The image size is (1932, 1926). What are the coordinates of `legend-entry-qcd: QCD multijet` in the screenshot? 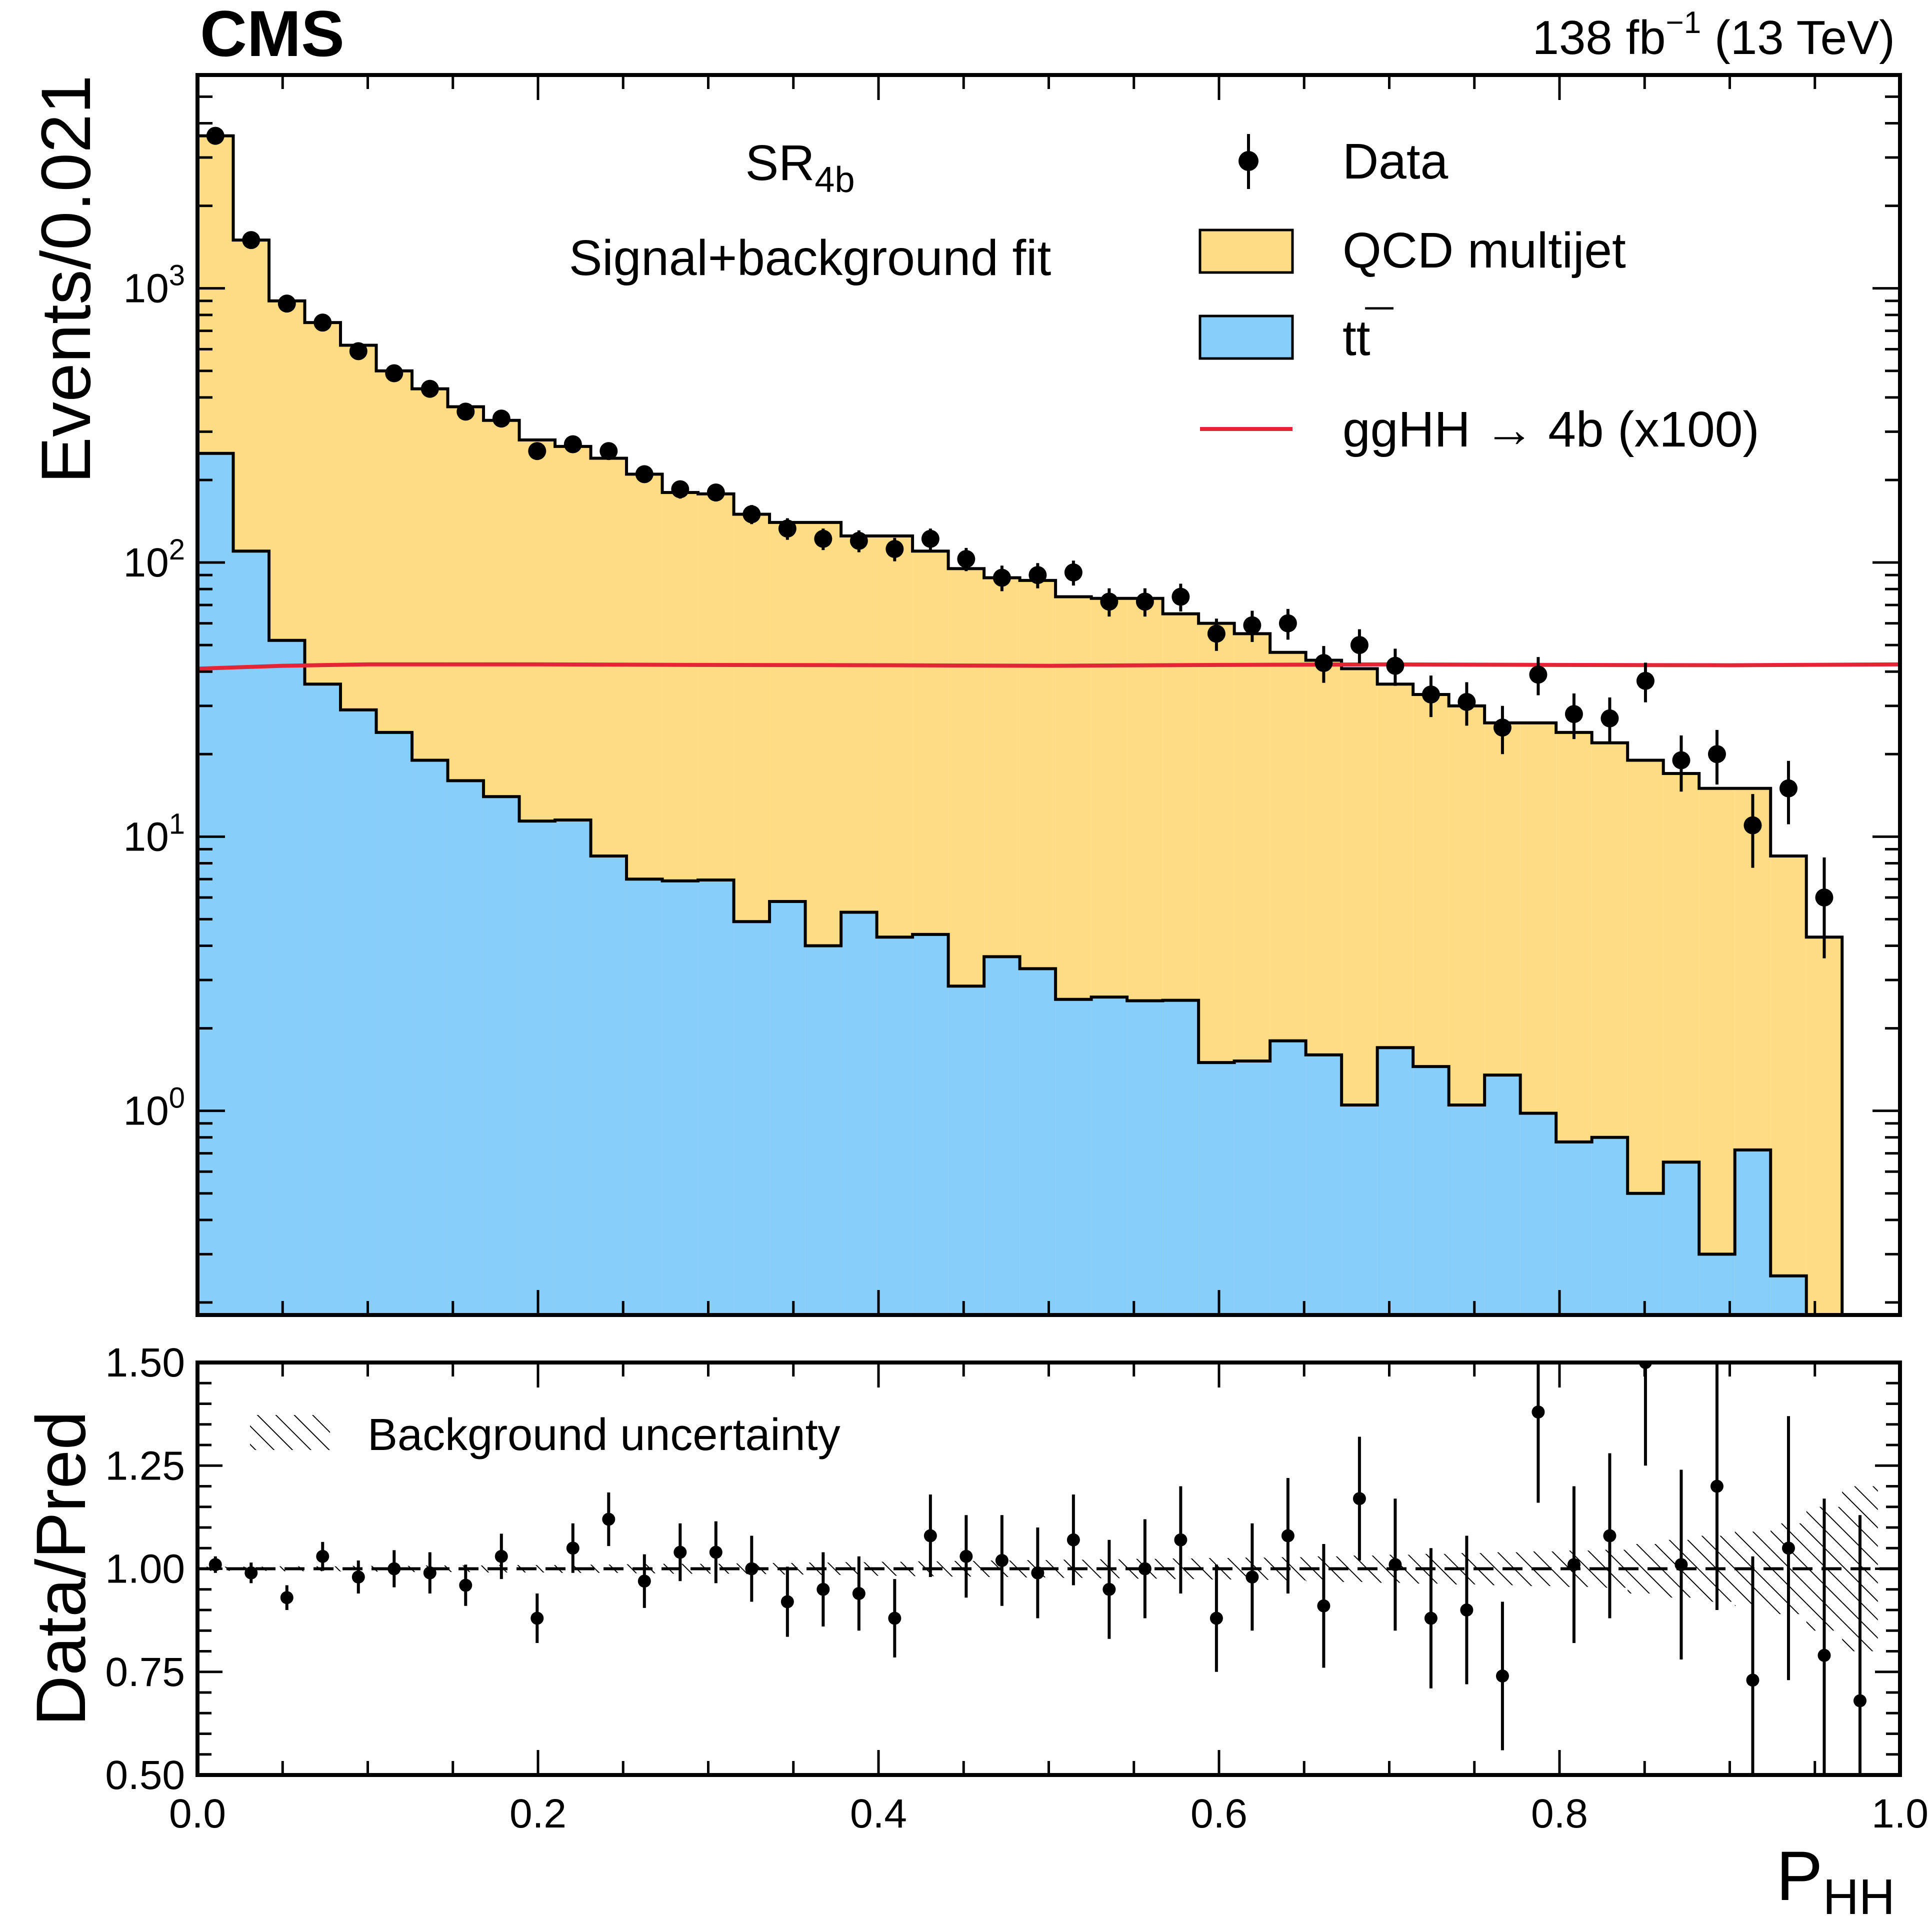 It's located at (1412, 250).